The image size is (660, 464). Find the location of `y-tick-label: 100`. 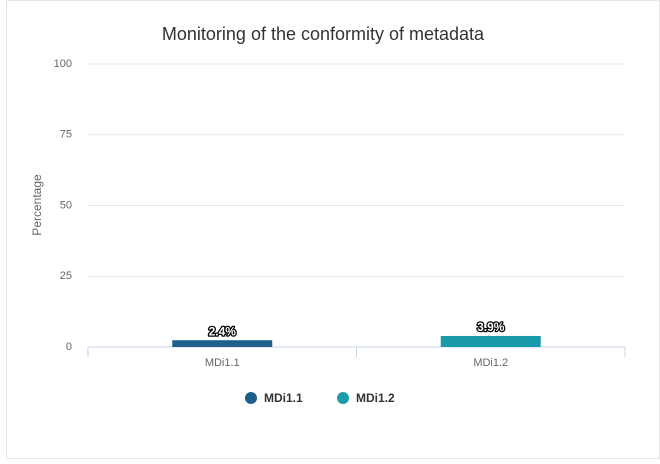

y-tick-label: 100 is located at coordinates (63, 64).